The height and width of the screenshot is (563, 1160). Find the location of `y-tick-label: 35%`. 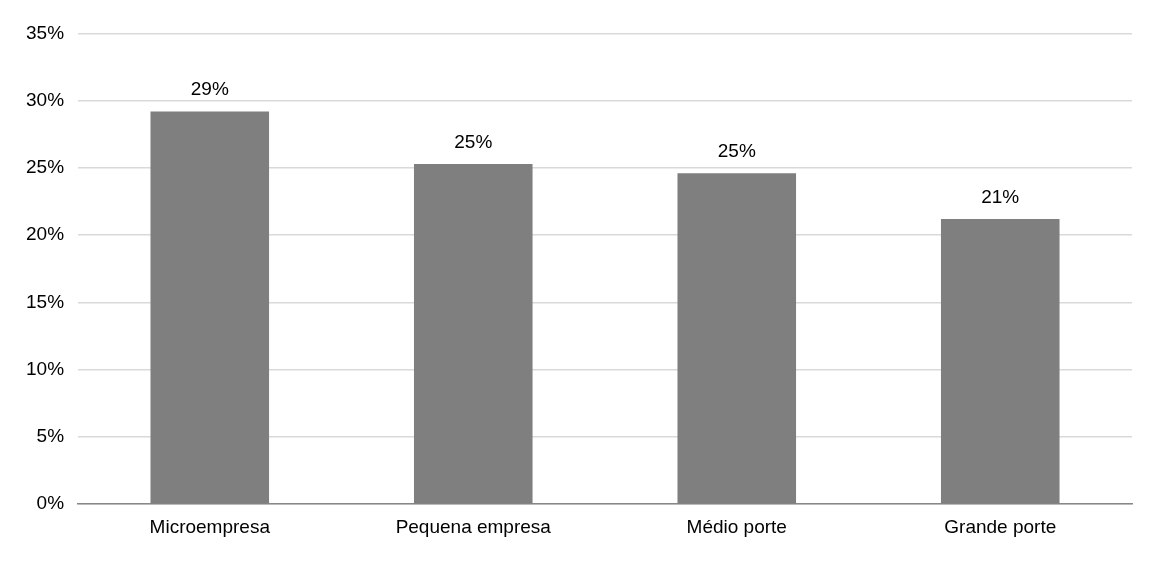

y-tick-label: 35% is located at coordinates (45, 32).